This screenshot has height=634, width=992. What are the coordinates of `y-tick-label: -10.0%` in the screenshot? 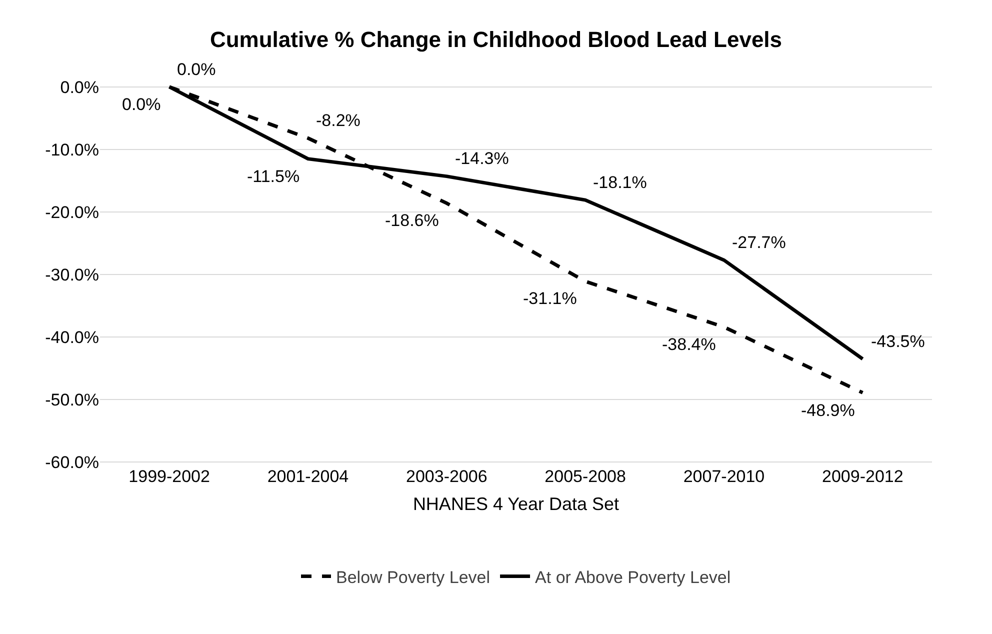 It's located at (72, 150).